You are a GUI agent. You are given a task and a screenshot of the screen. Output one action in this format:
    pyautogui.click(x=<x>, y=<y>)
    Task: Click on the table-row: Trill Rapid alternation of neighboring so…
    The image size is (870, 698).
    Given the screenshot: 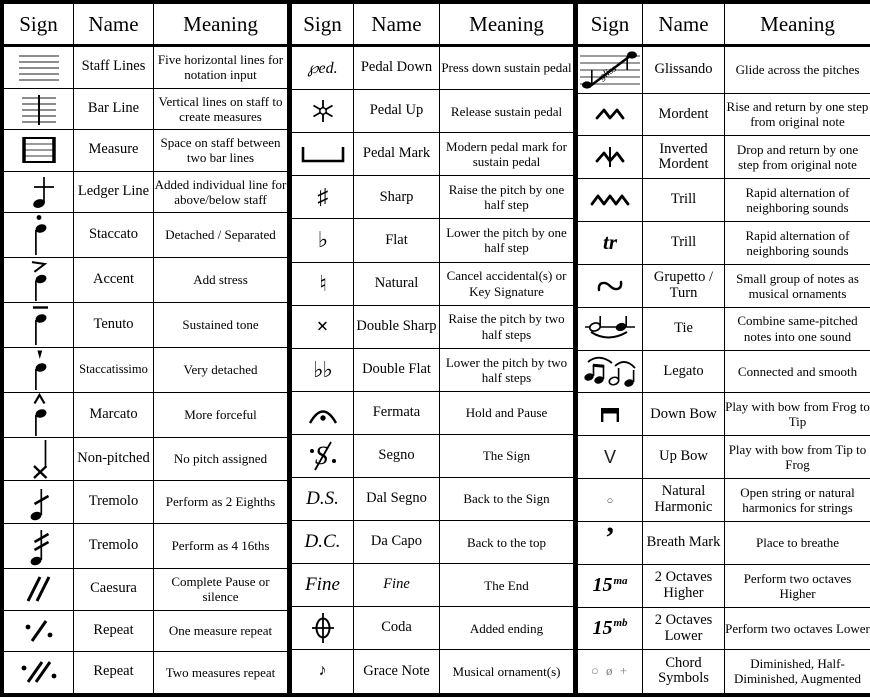 What is the action you would take?
    pyautogui.click(x=723, y=200)
    